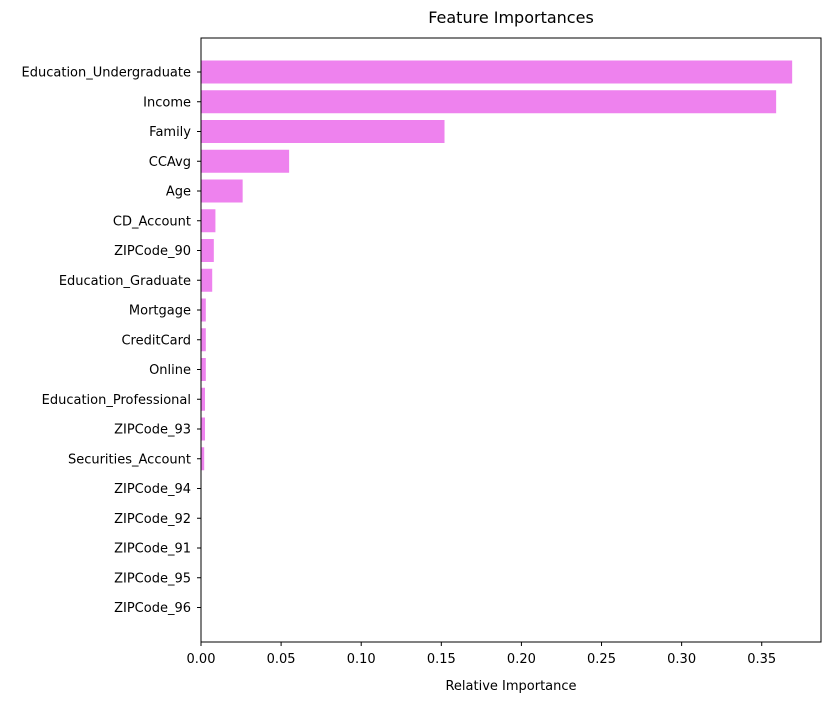  Describe the element at coordinates (481, 654) in the screenshot. I see `x-tick-group: 0.00 0.05 0.10 0.15 0.20 0.25 0.30 0.35` at that location.